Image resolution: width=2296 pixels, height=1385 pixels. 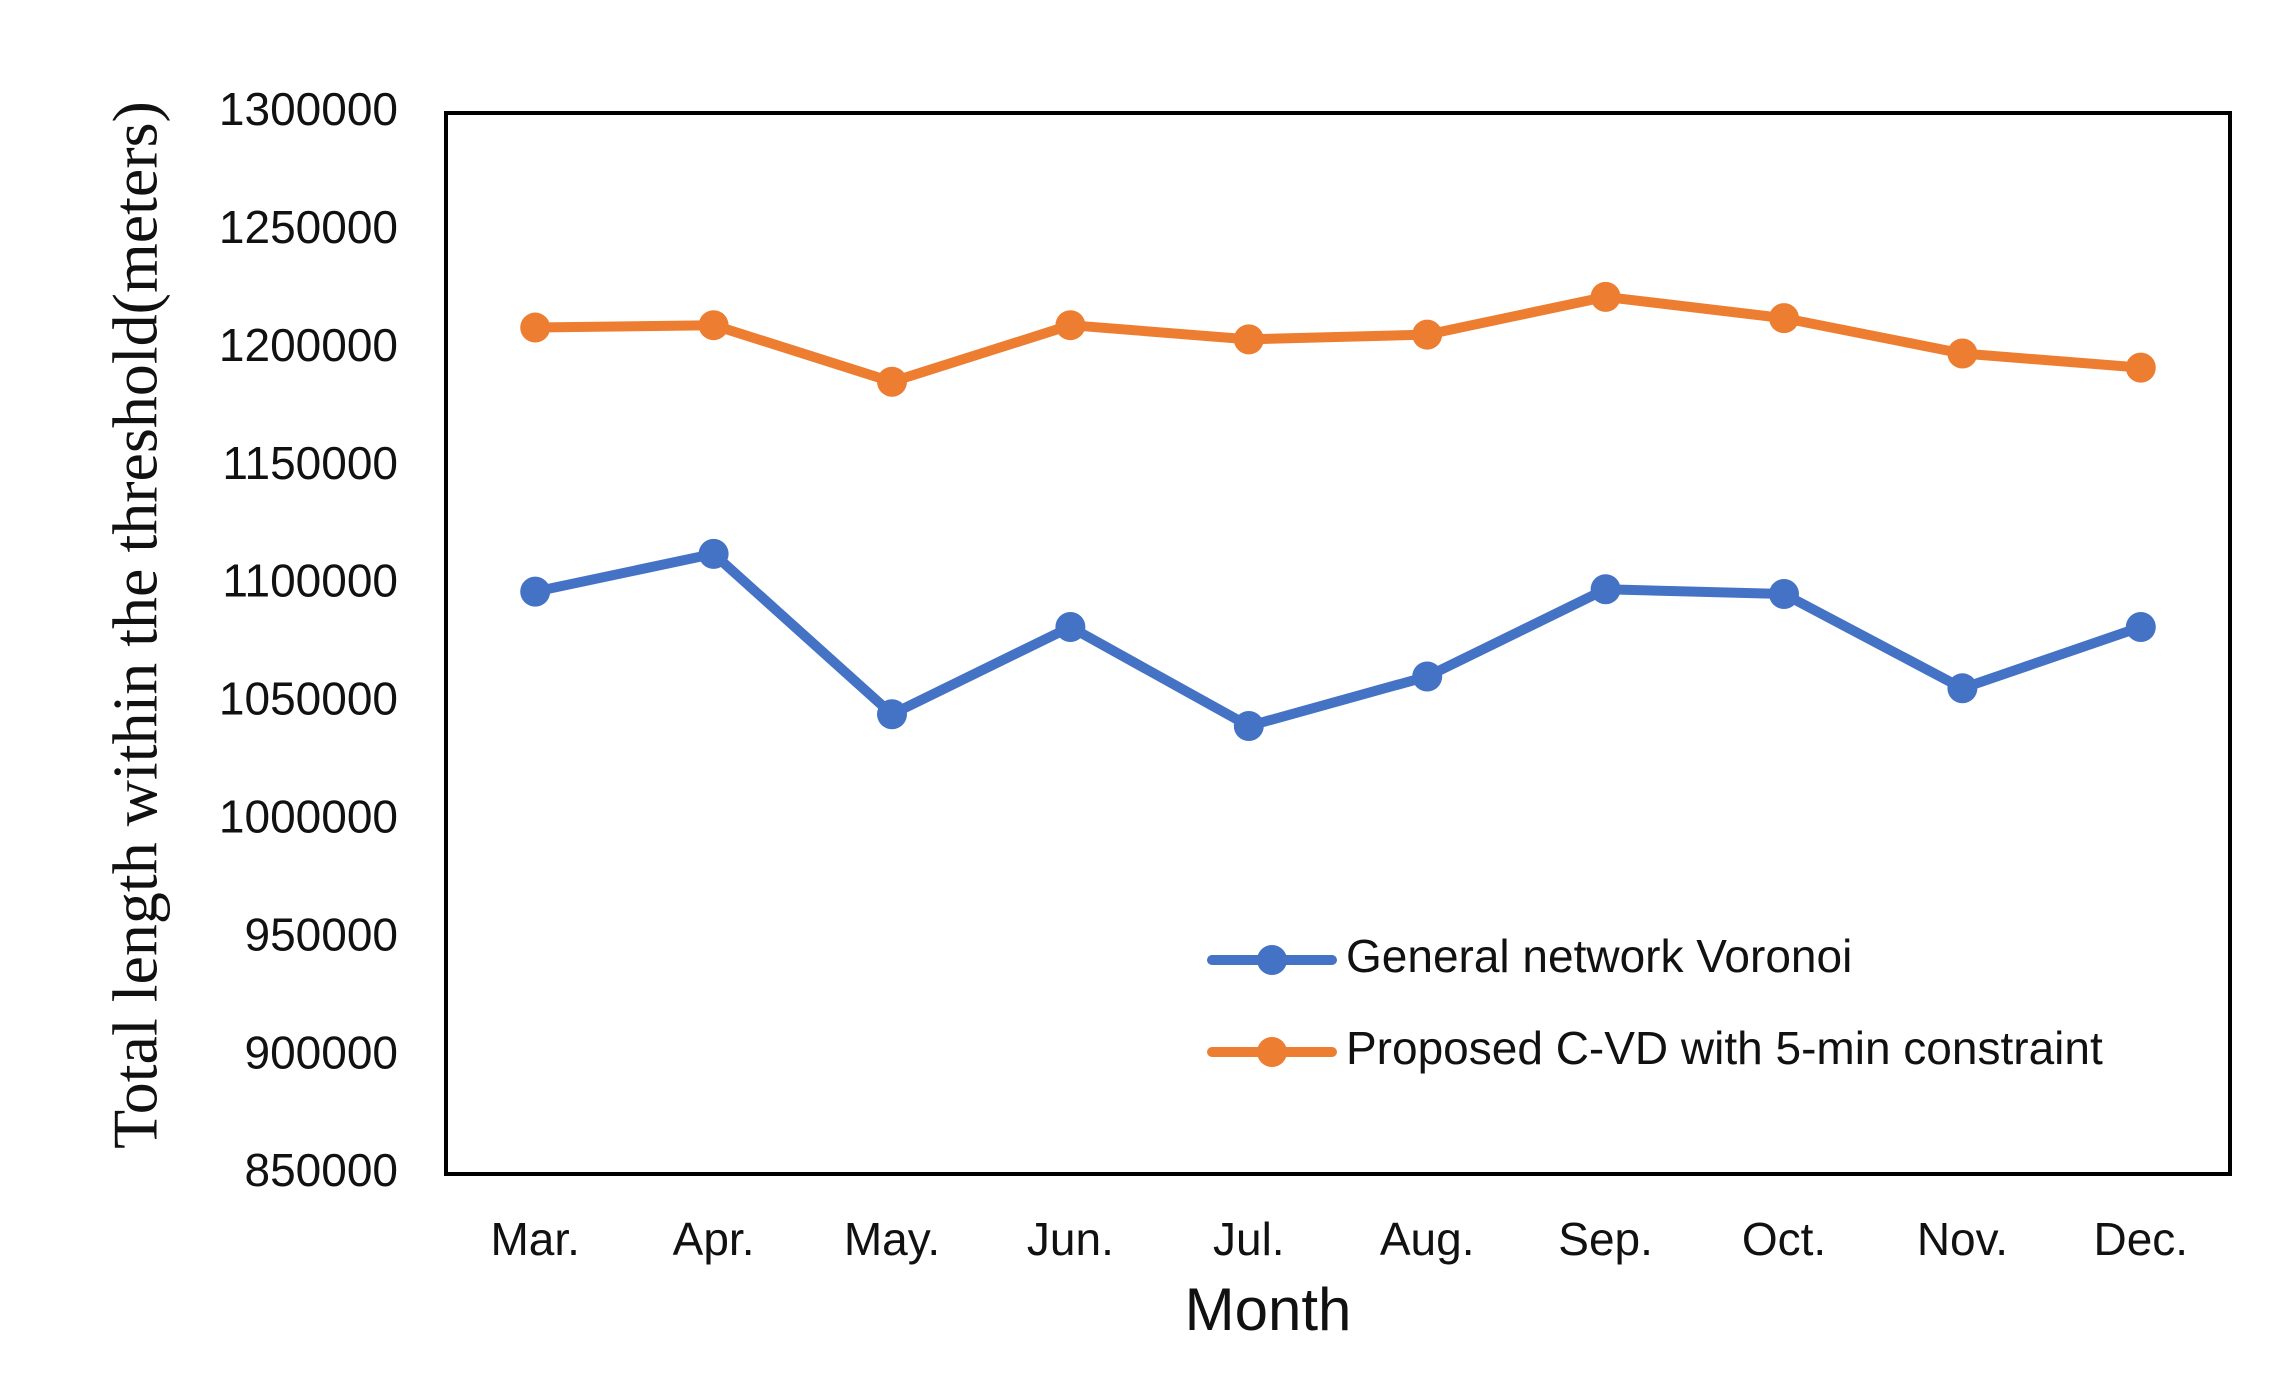 I want to click on x-tick-label: Jun., so click(x=1070, y=1239).